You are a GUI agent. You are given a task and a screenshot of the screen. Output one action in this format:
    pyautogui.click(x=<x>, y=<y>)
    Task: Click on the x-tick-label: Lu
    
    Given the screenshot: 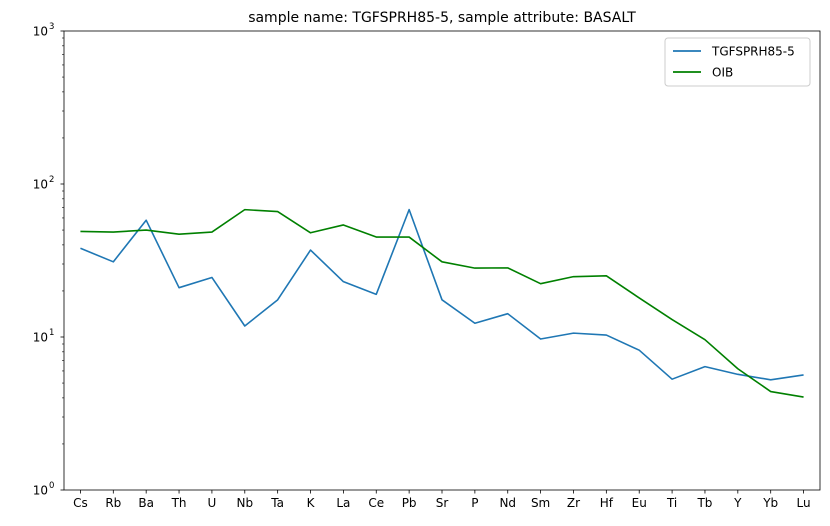 What is the action you would take?
    pyautogui.click(x=804, y=503)
    